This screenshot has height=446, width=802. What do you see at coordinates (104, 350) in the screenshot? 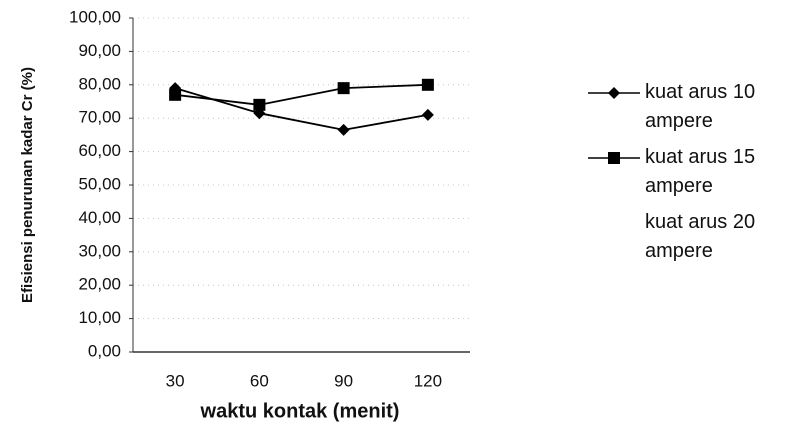
I see `y-tick-label: 0,00` at bounding box center [104, 350].